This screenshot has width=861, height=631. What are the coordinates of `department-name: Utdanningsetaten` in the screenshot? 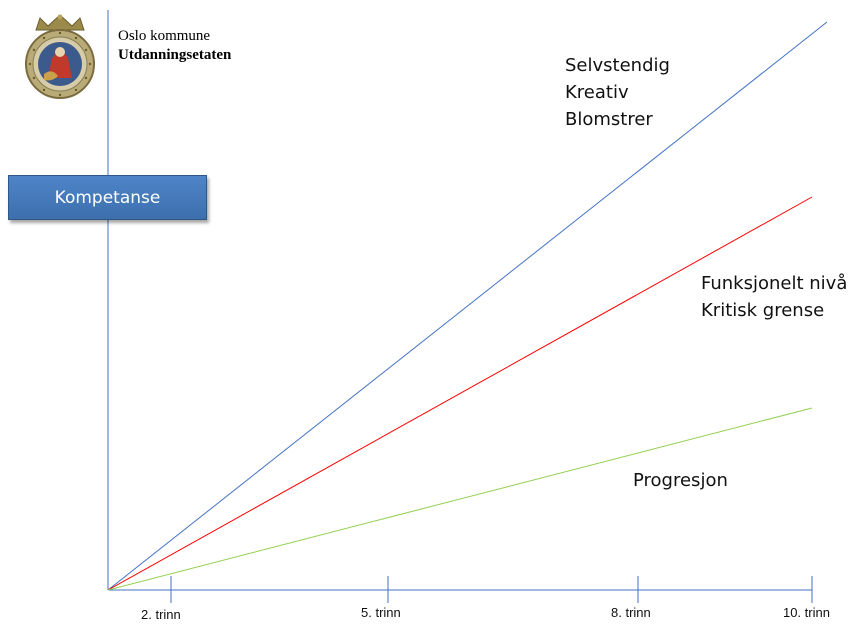 It's located at (175, 55).